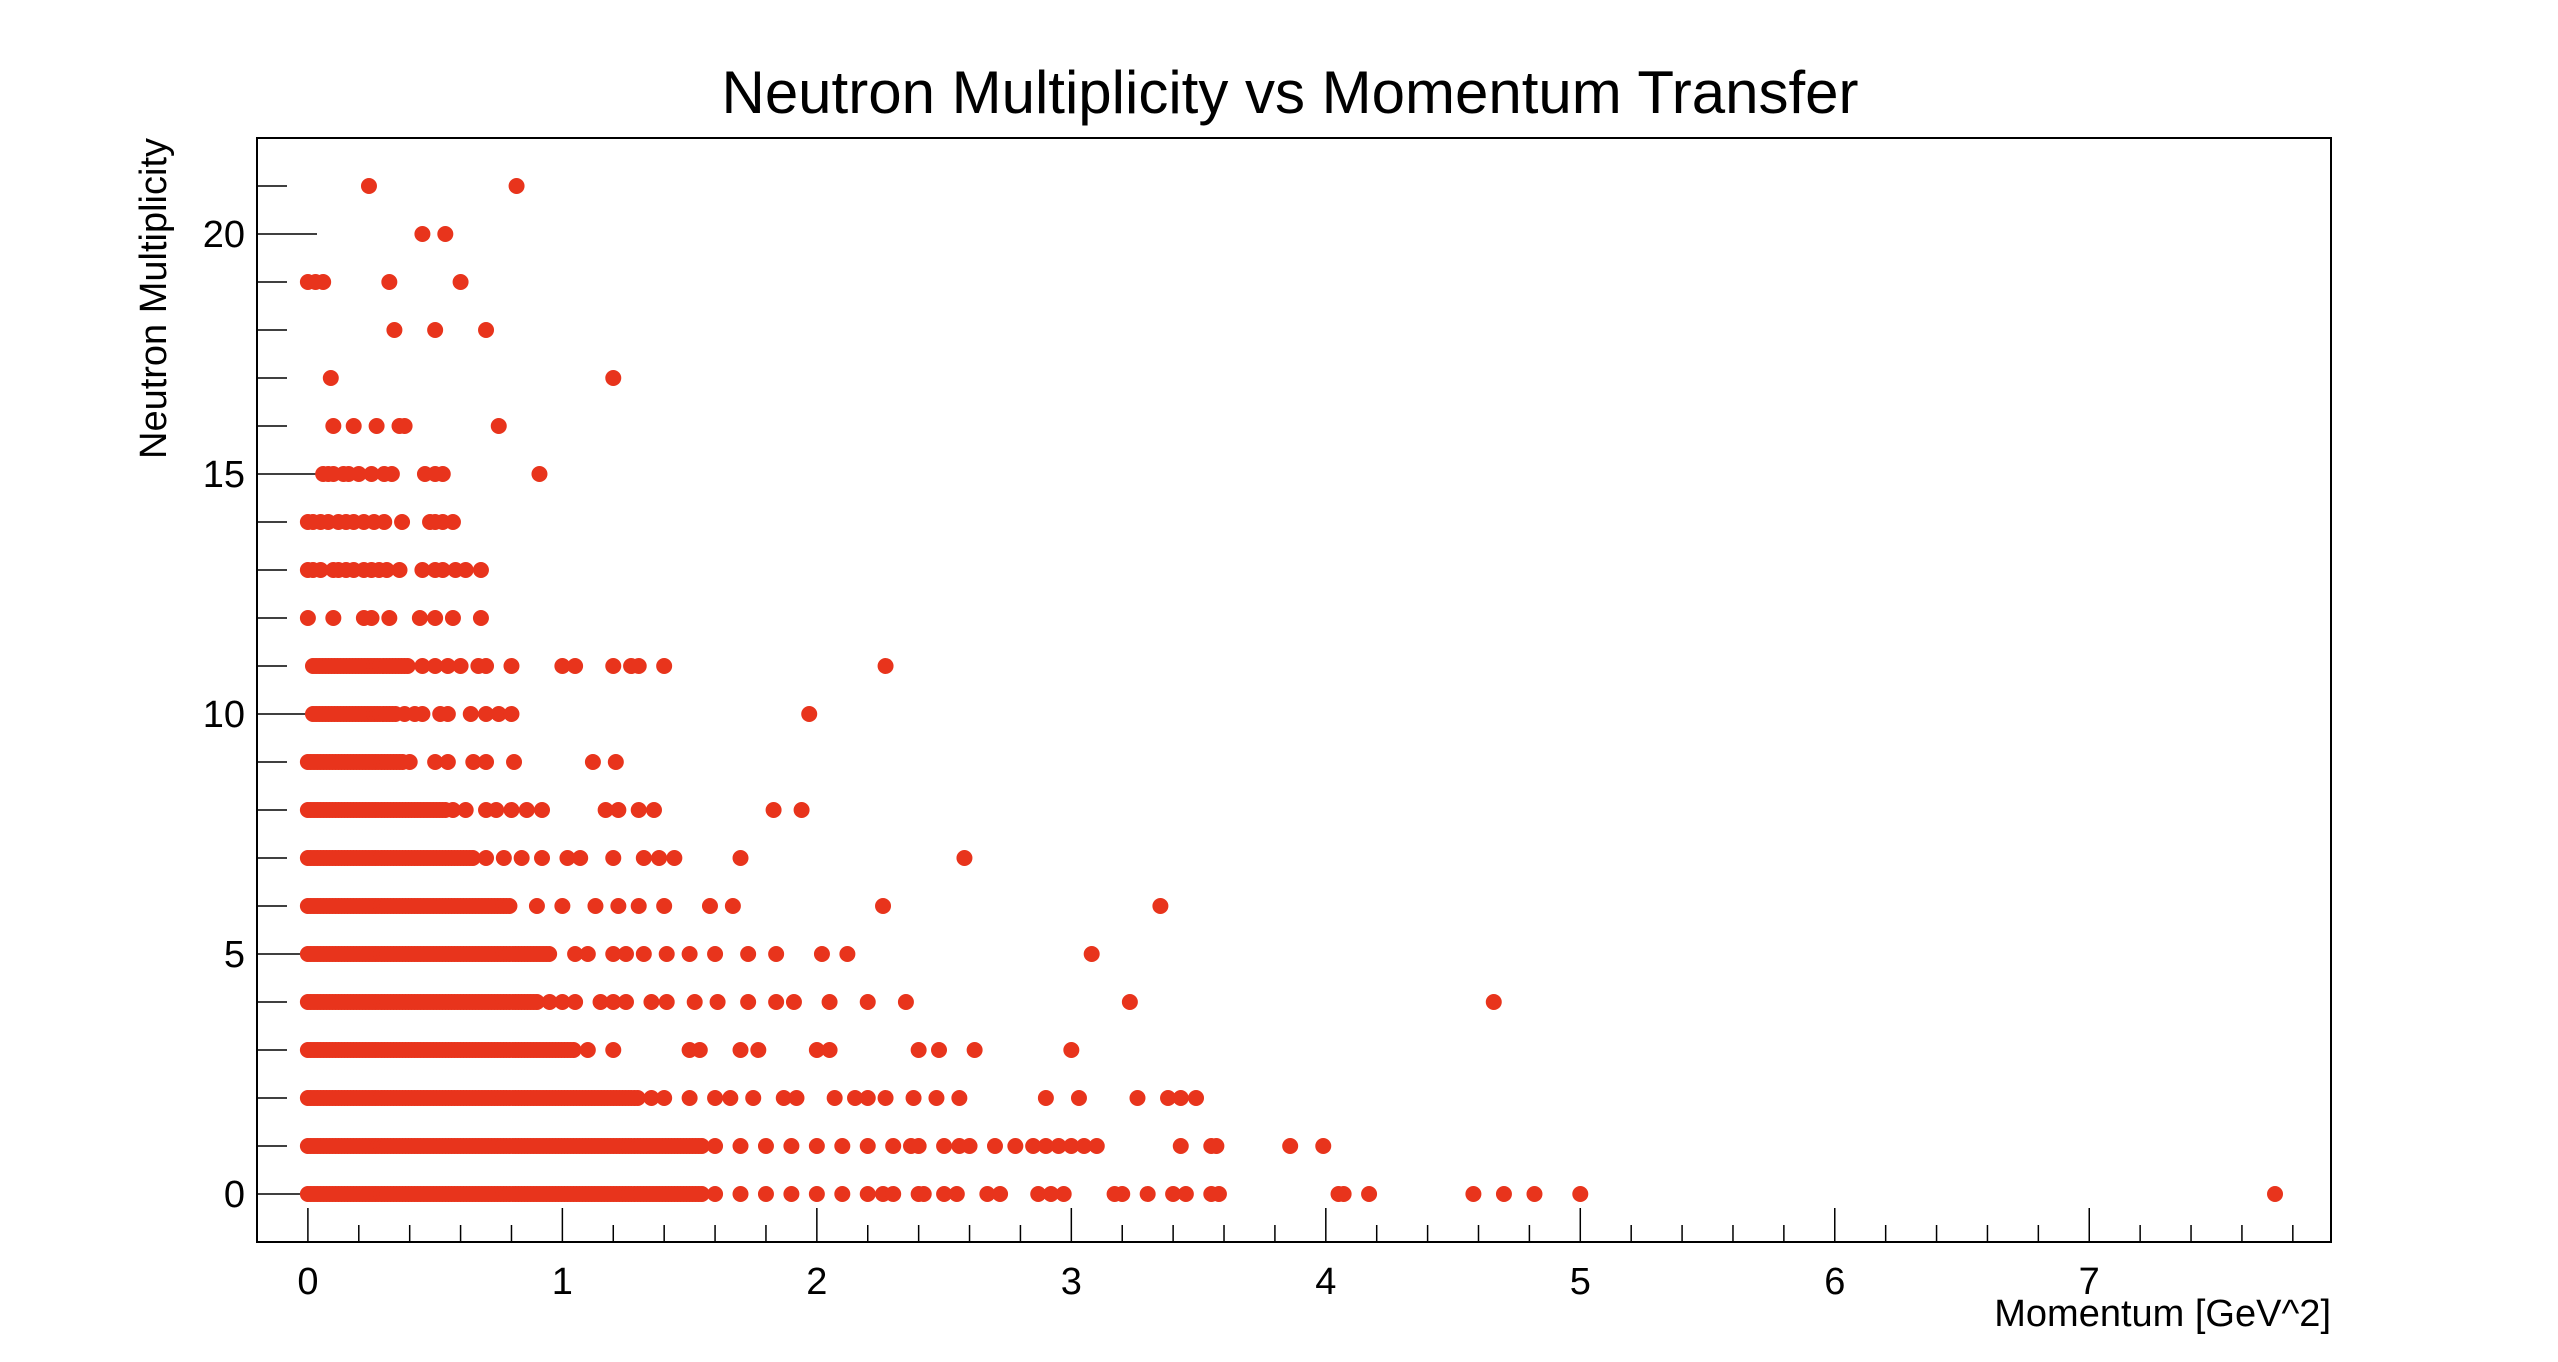 The image size is (2558, 1362). What do you see at coordinates (224, 715) in the screenshot?
I see `y-tick-label: 10` at bounding box center [224, 715].